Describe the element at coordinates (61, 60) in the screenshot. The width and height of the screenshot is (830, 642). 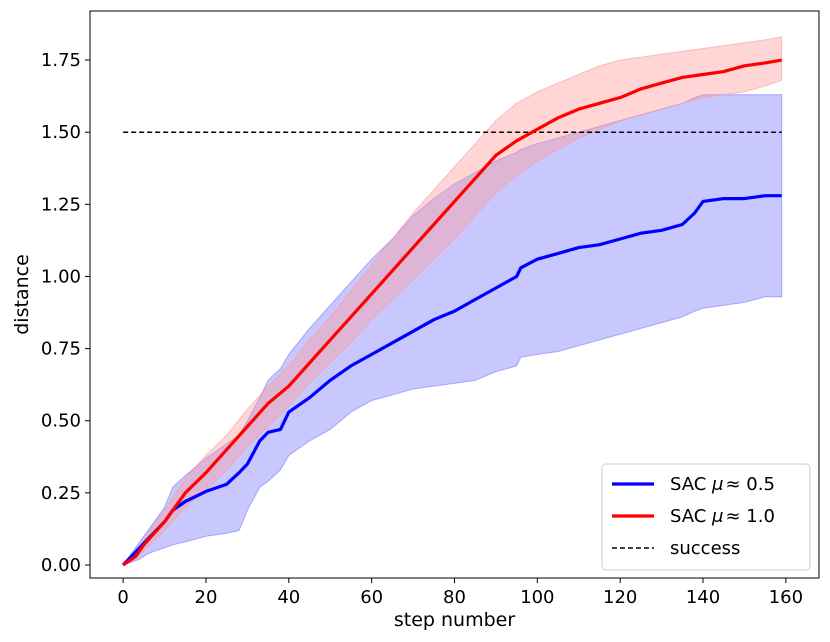
I see `y-tick-label: 1.75` at that location.